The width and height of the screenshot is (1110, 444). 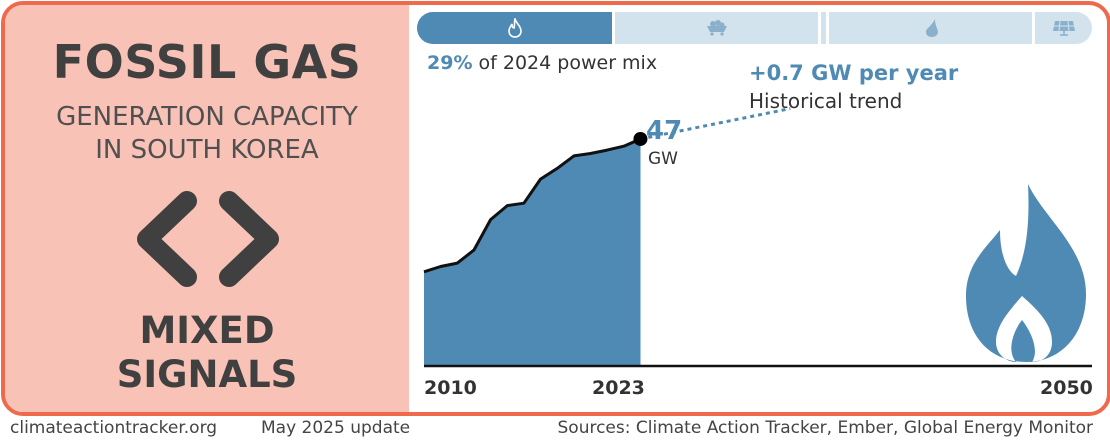 I want to click on power-mix-share: 29% of 2024 power mix, so click(x=542, y=63).